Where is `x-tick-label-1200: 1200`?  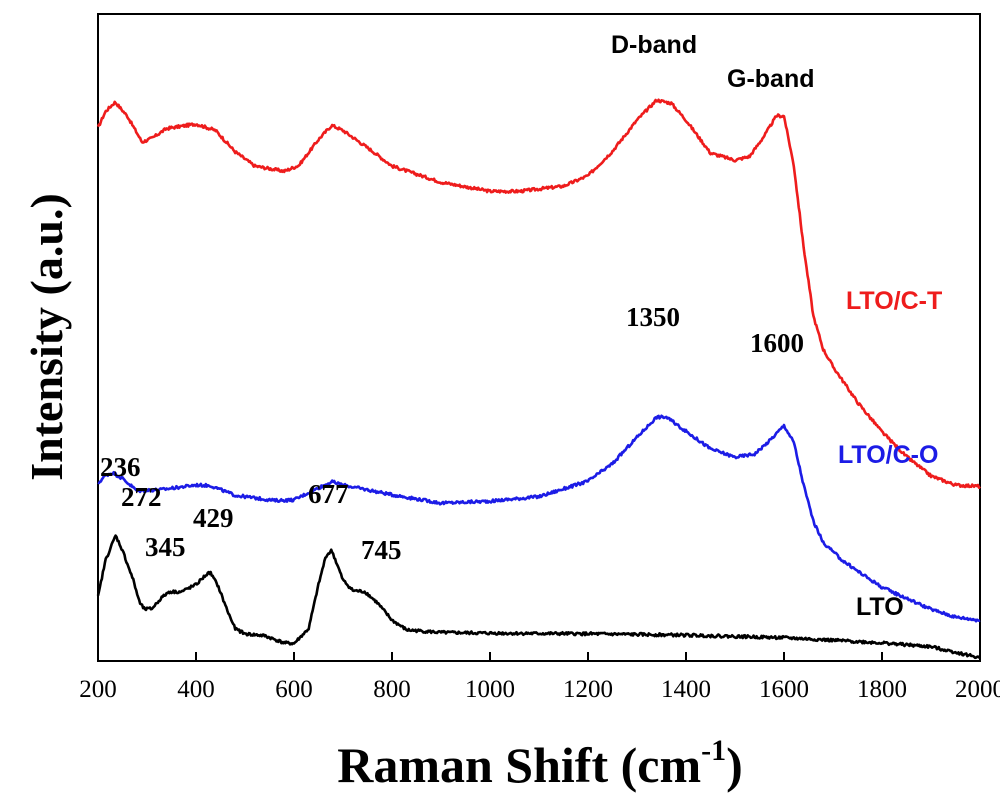 x-tick-label-1200: 1200 is located at coordinates (588, 689).